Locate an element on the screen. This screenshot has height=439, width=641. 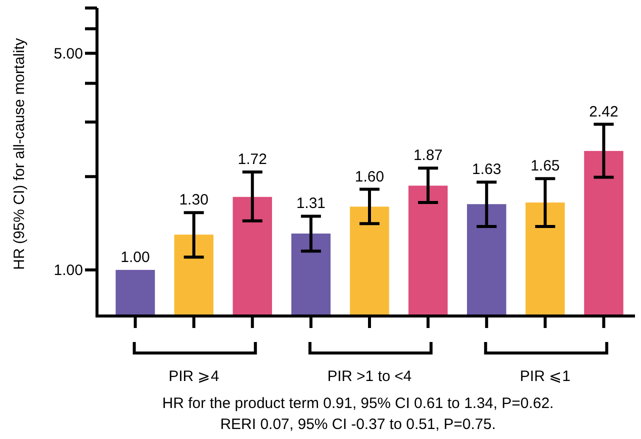
data-label: 1.30 is located at coordinates (193, 200).